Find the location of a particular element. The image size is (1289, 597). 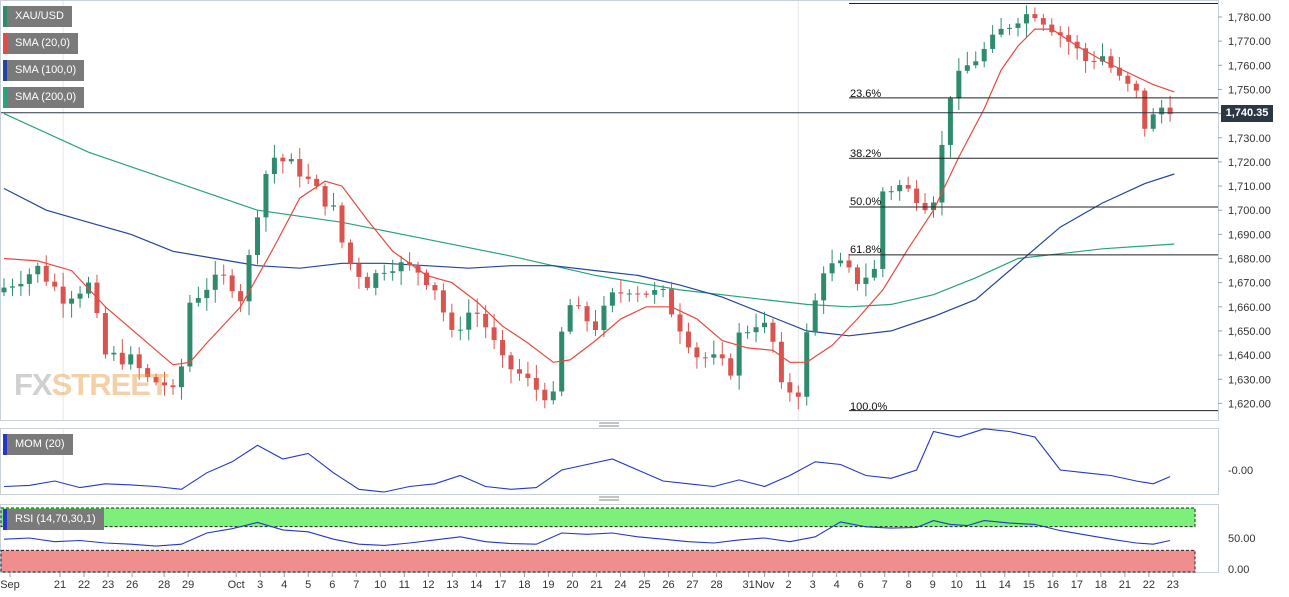

x-tick-label: 24 is located at coordinates (620, 585).